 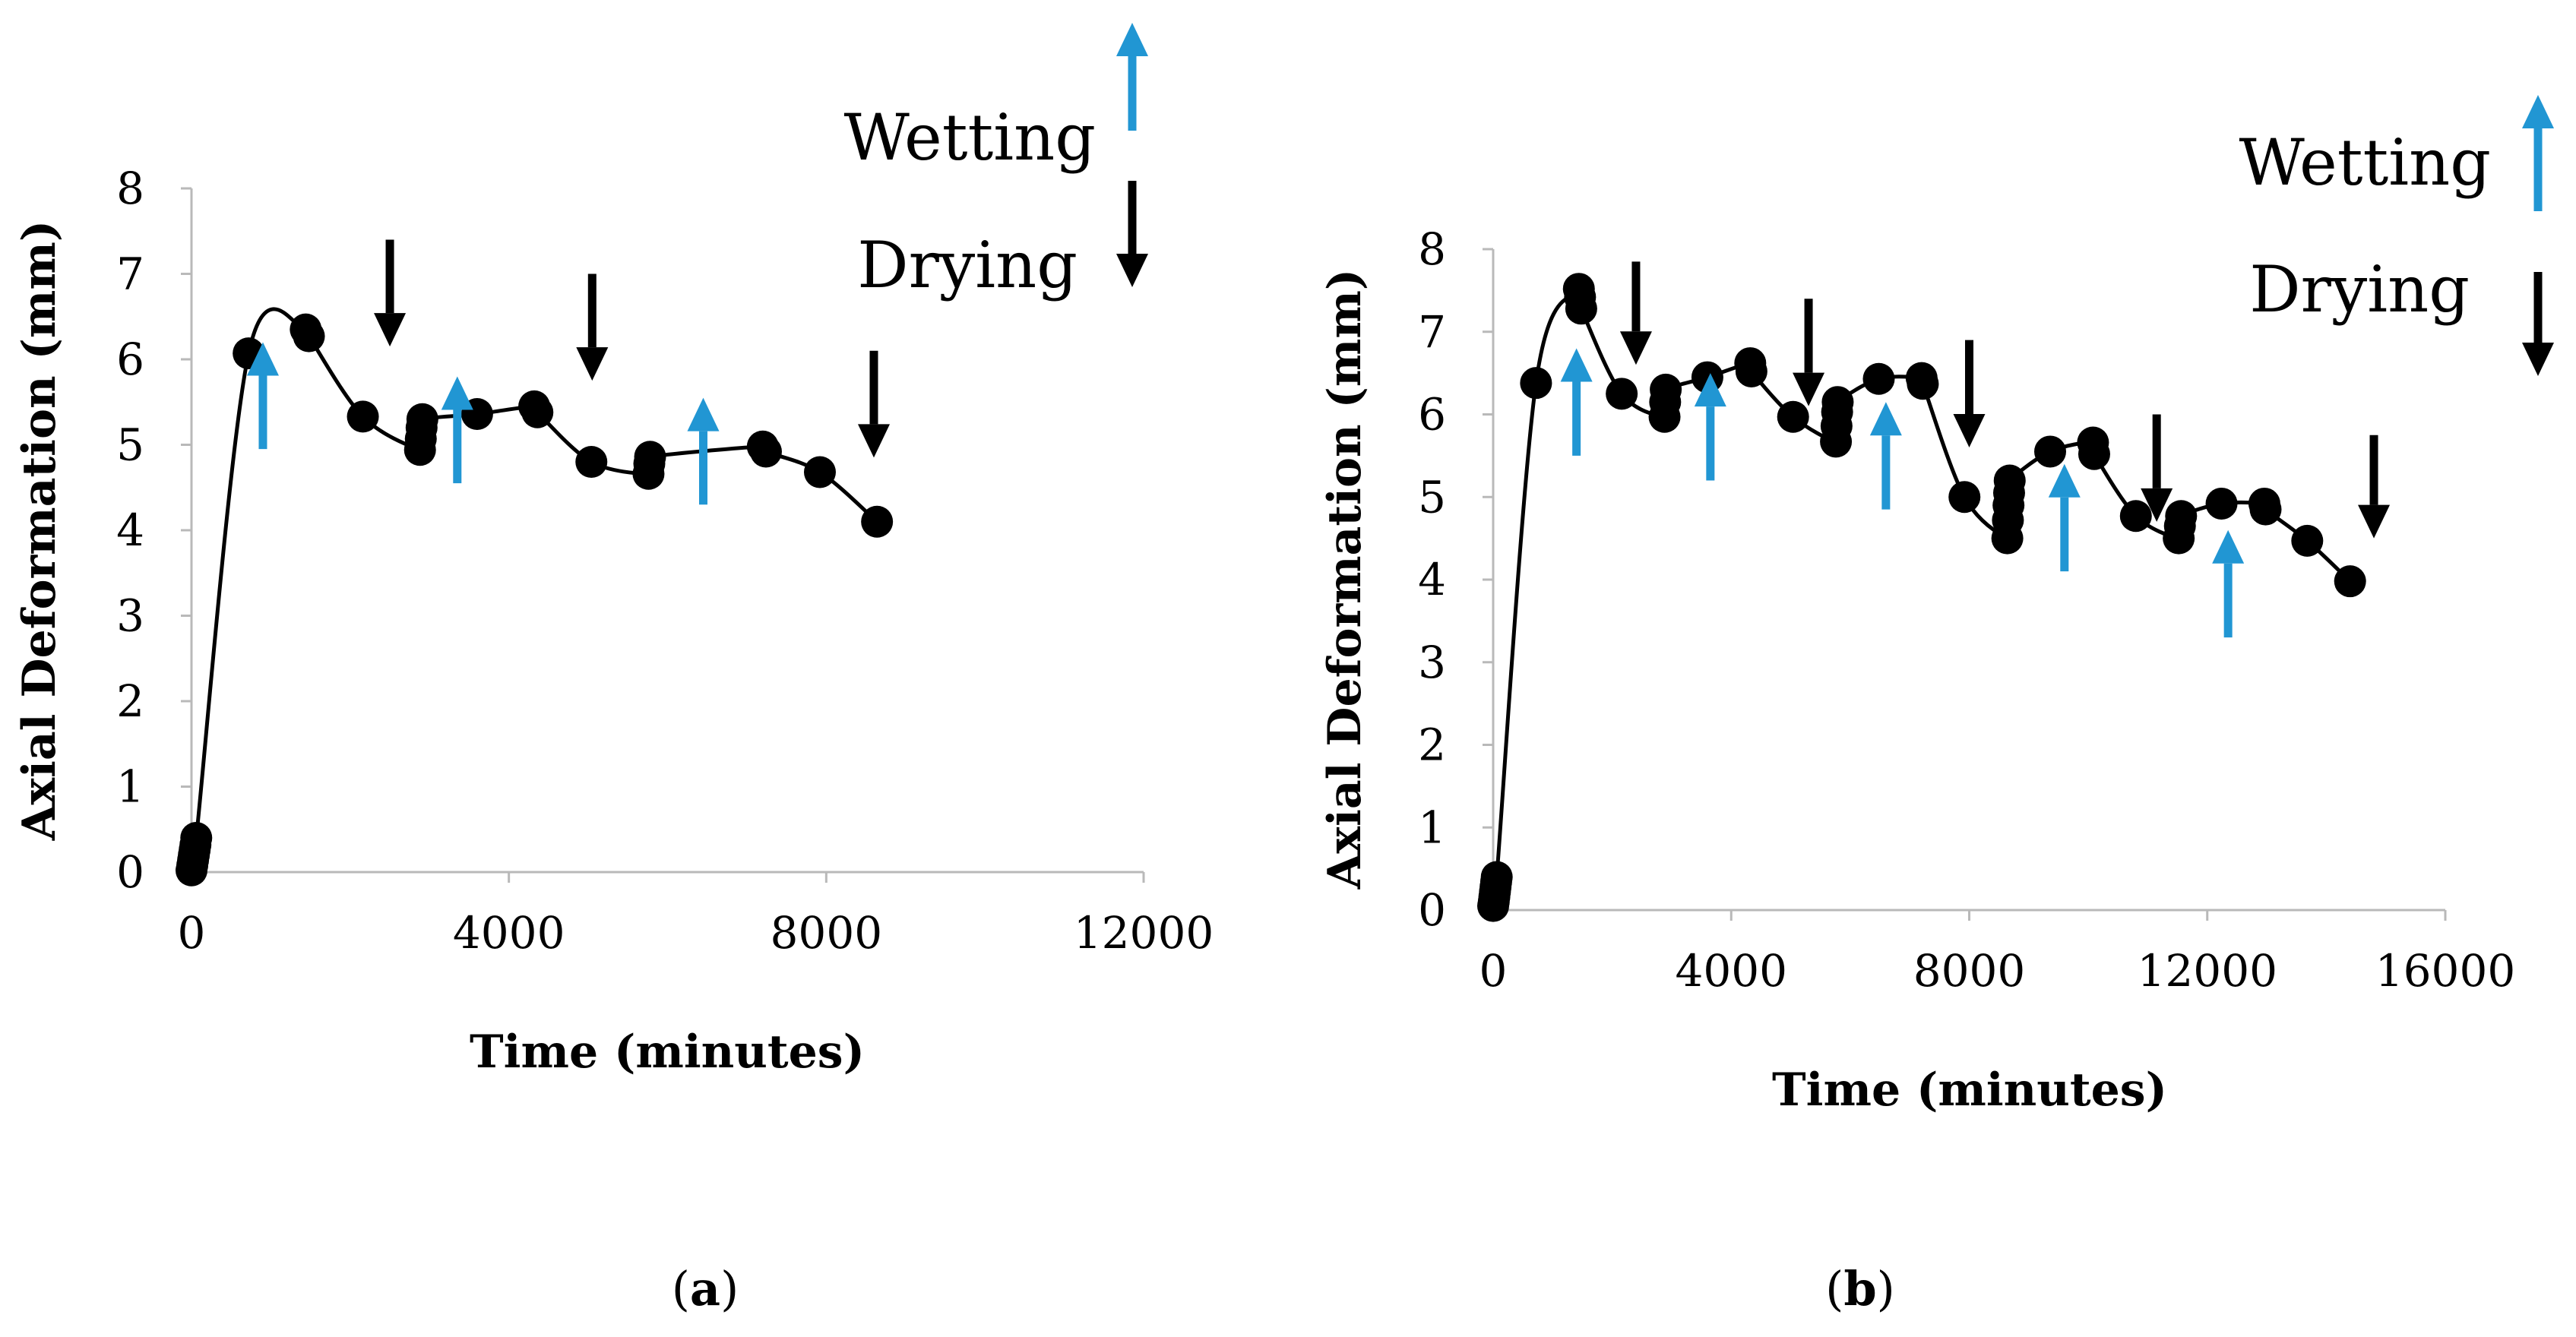 I want to click on caption-label: a, so click(x=705, y=1288).